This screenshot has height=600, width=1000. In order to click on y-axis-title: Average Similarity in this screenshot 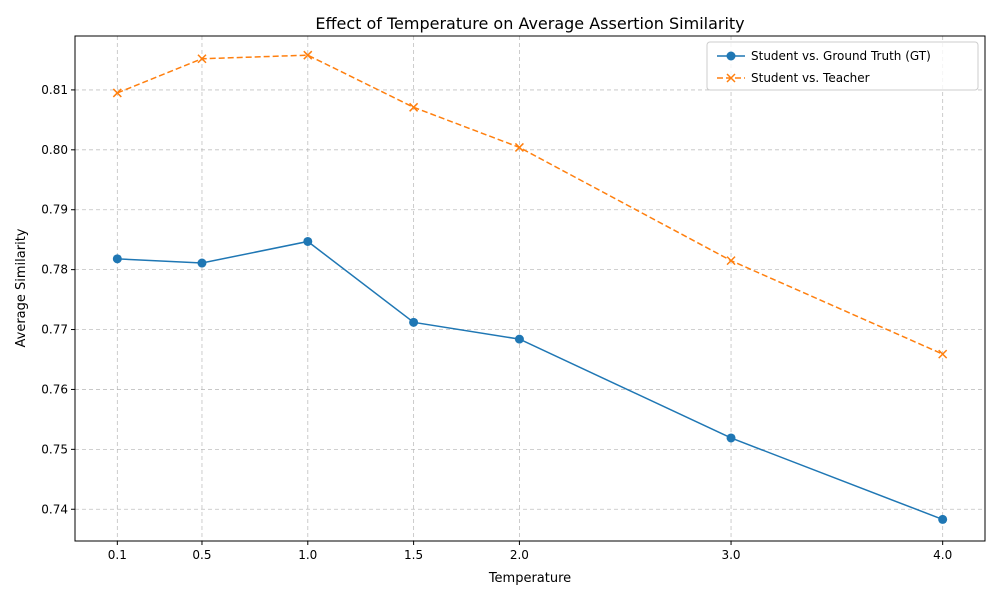, I will do `click(21, 287)`.